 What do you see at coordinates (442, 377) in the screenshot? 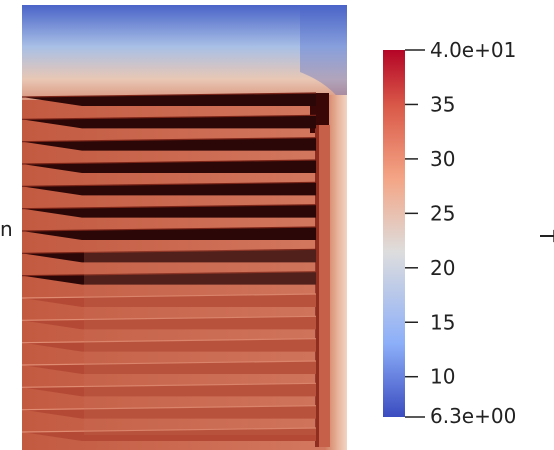
I see `colorbar-tick-label: 10` at bounding box center [442, 377].